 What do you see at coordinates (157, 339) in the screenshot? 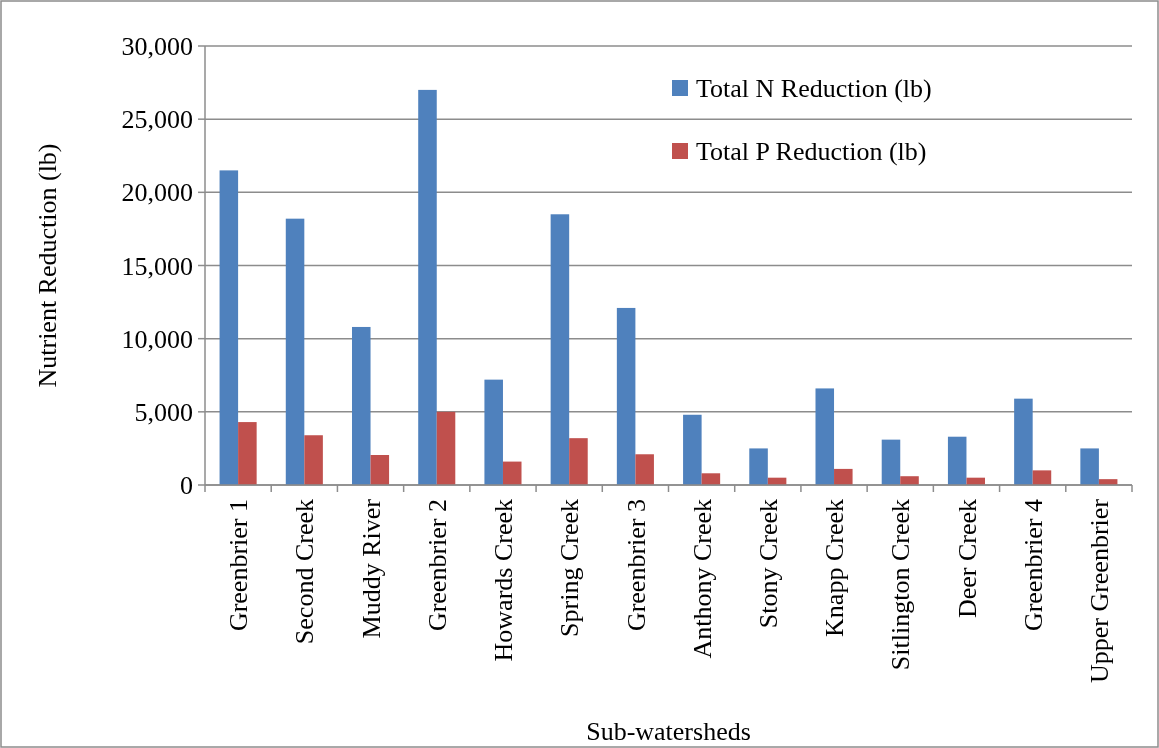
I see `y-tick-label: 10,000` at bounding box center [157, 339].